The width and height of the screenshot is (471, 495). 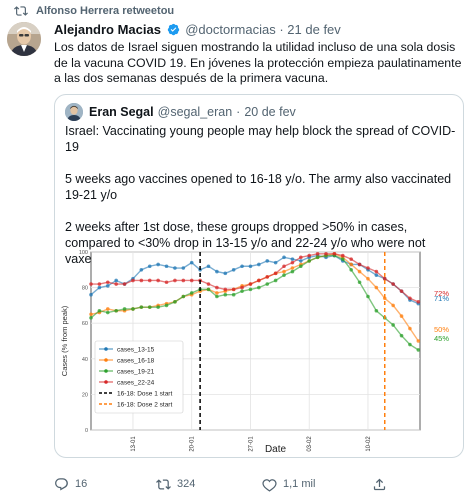 I want to click on legend-label: 16-18: Dose 2 start, so click(x=144, y=404).